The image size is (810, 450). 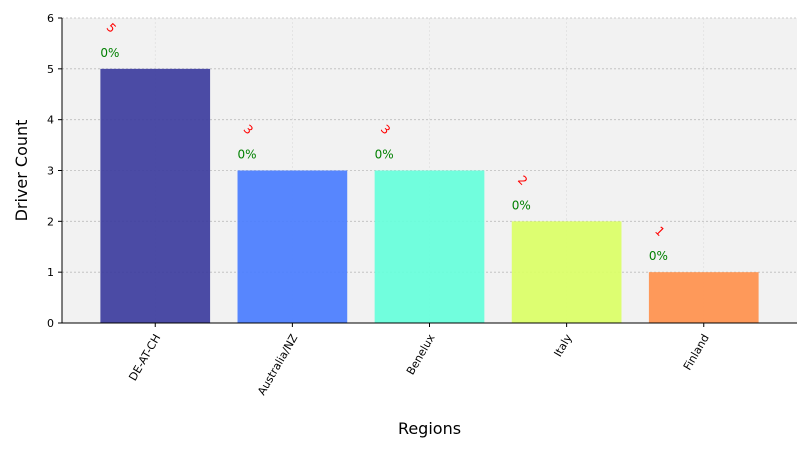 What do you see at coordinates (562, 346) in the screenshot?
I see `x-tick-label: Italy` at bounding box center [562, 346].